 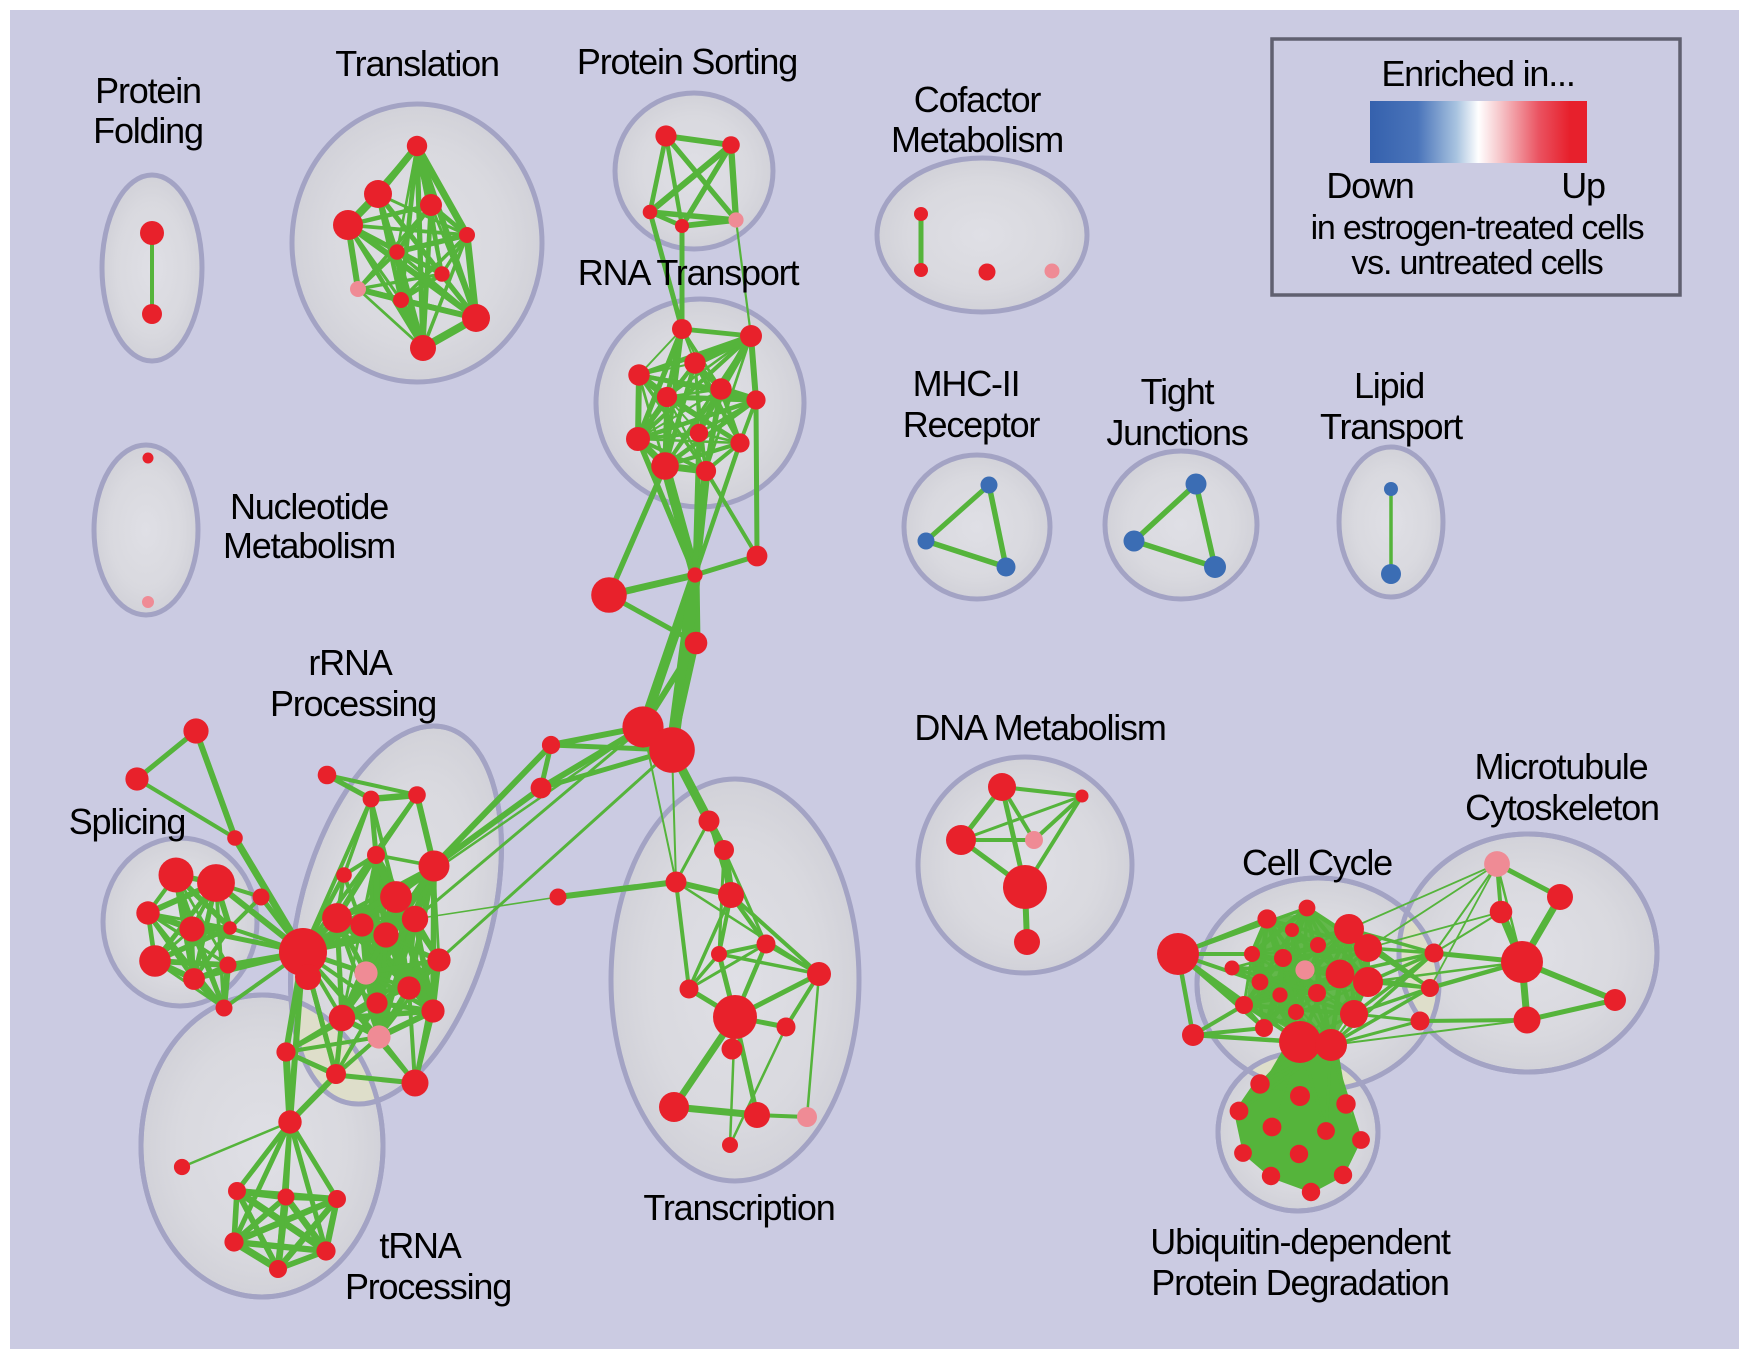 What do you see at coordinates (350, 662) in the screenshot?
I see `svg-text: rRNA` at bounding box center [350, 662].